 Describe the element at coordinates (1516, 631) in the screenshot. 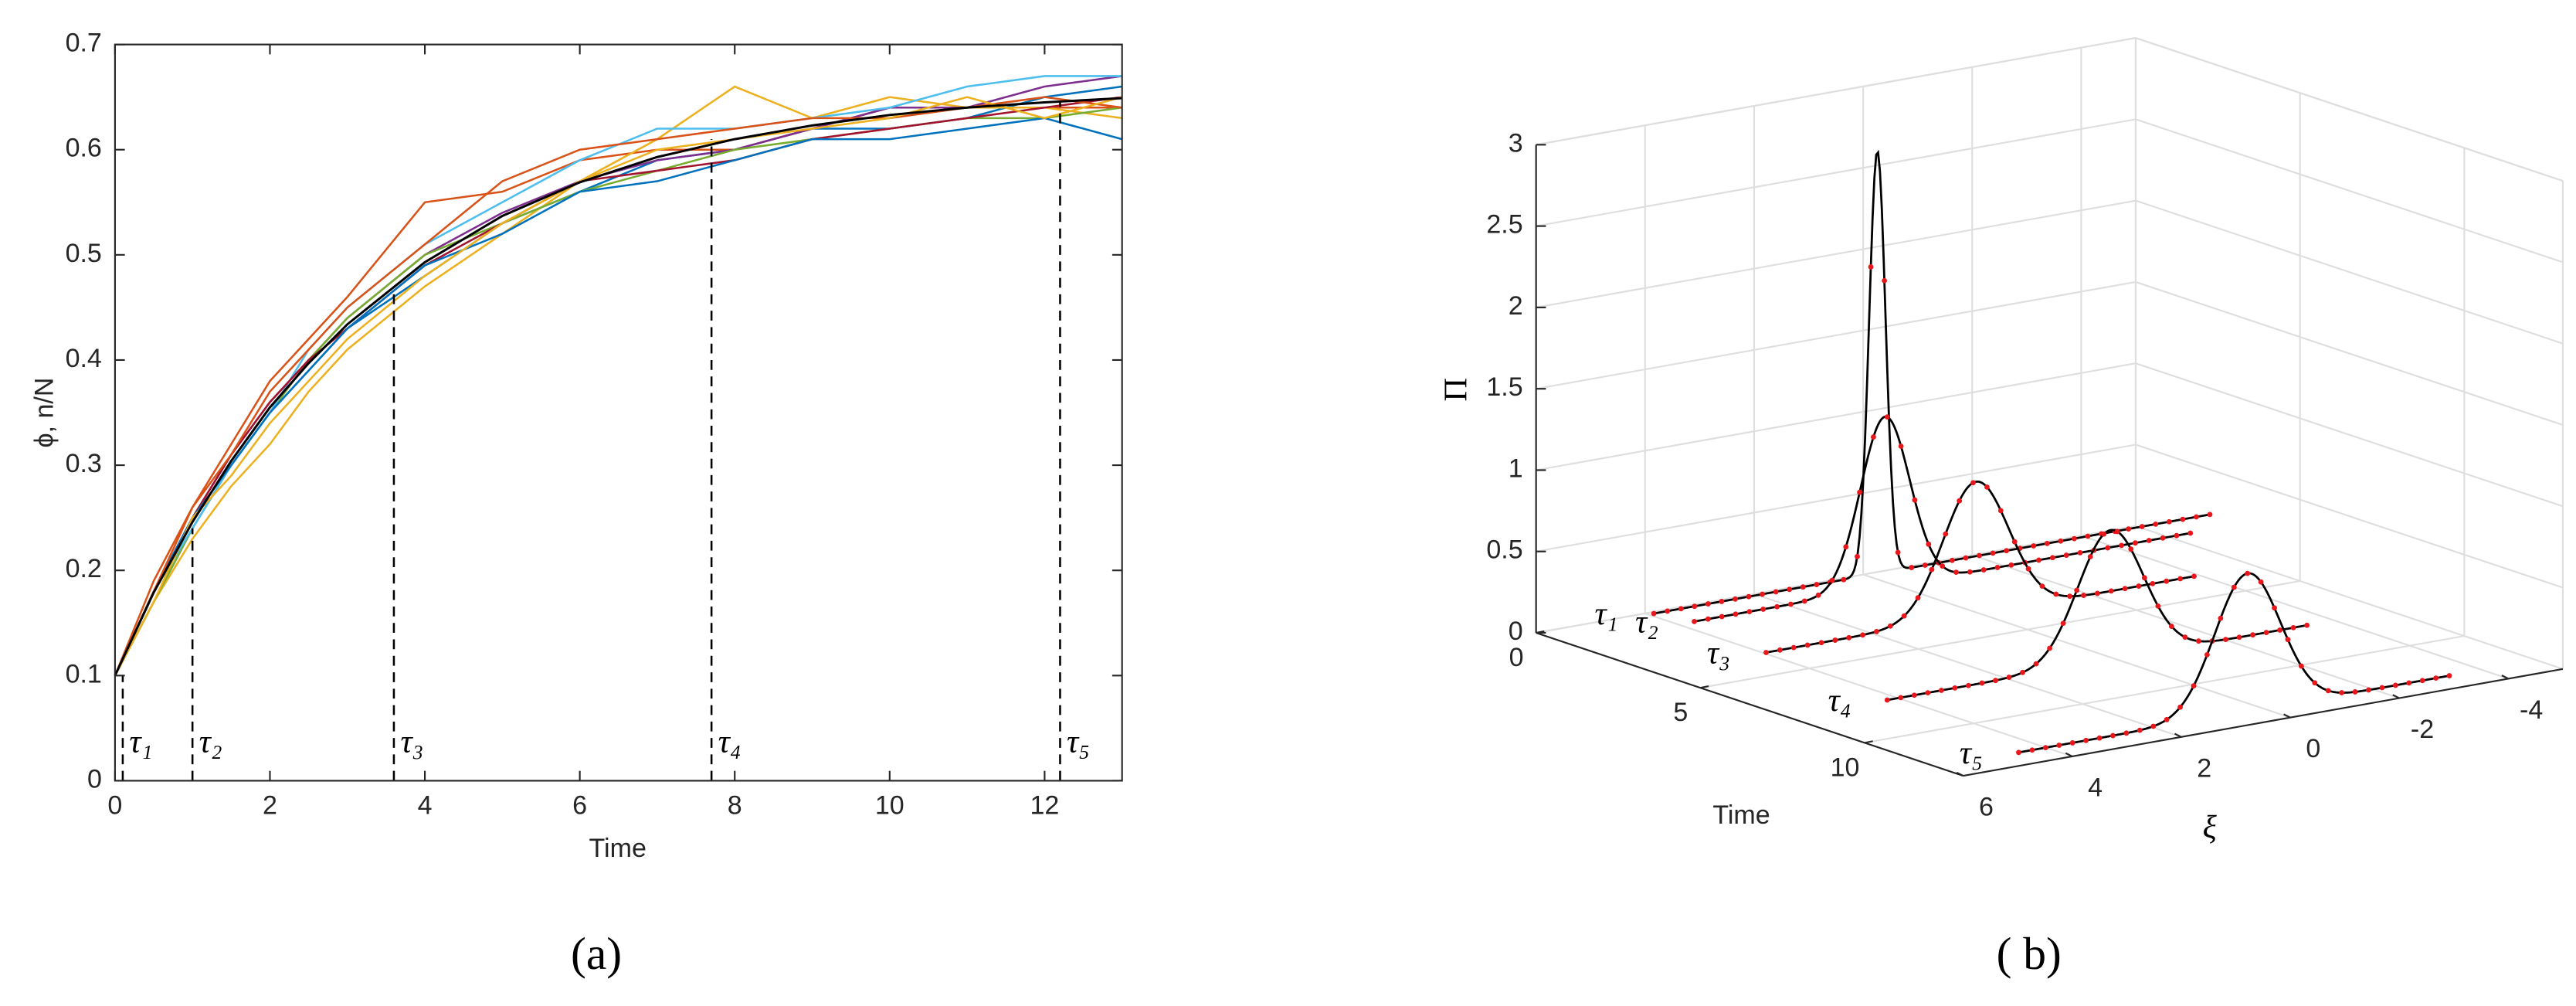

I see `z-tick-label: 0` at that location.